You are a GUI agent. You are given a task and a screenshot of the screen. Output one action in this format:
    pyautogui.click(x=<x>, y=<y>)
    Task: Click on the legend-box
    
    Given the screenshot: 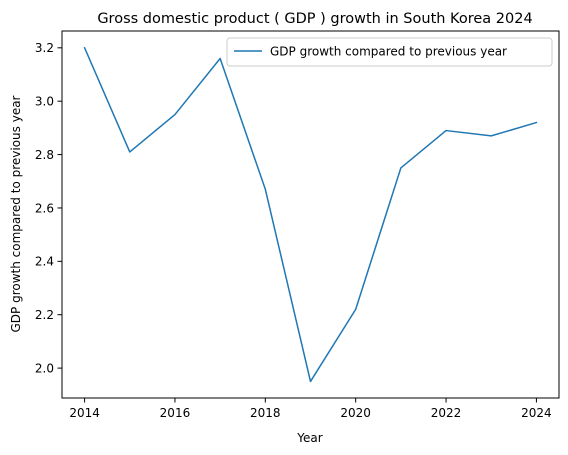 What is the action you would take?
    pyautogui.click(x=389, y=52)
    